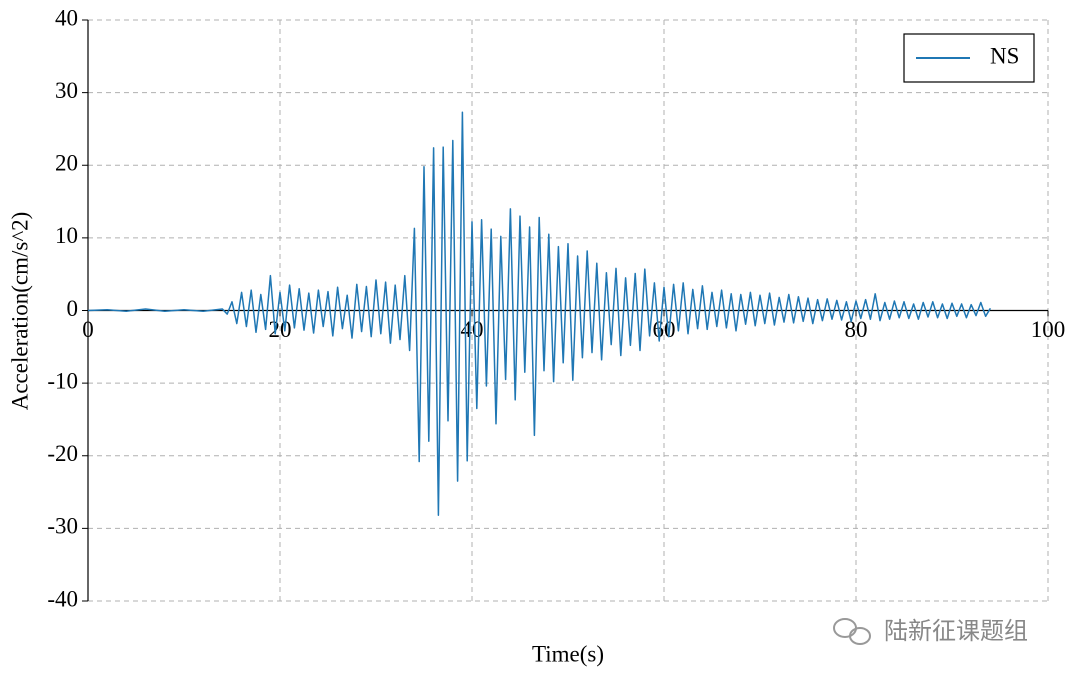  Describe the element at coordinates (969, 58) in the screenshot. I see `legend: NS` at that location.